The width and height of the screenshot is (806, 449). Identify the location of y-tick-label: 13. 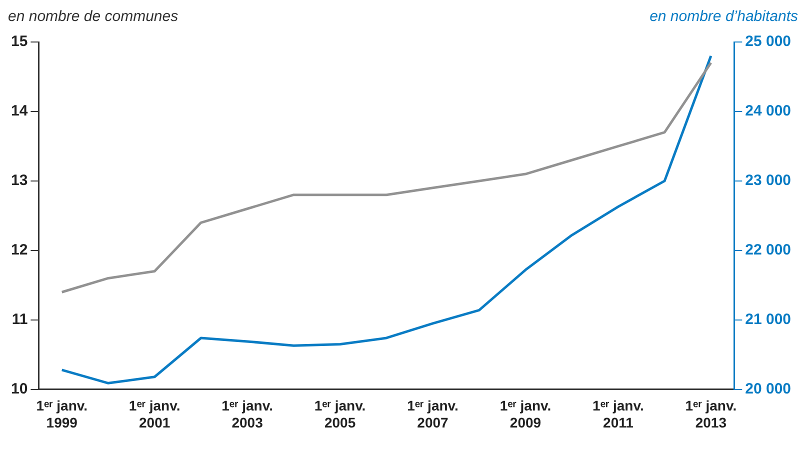
(19, 181).